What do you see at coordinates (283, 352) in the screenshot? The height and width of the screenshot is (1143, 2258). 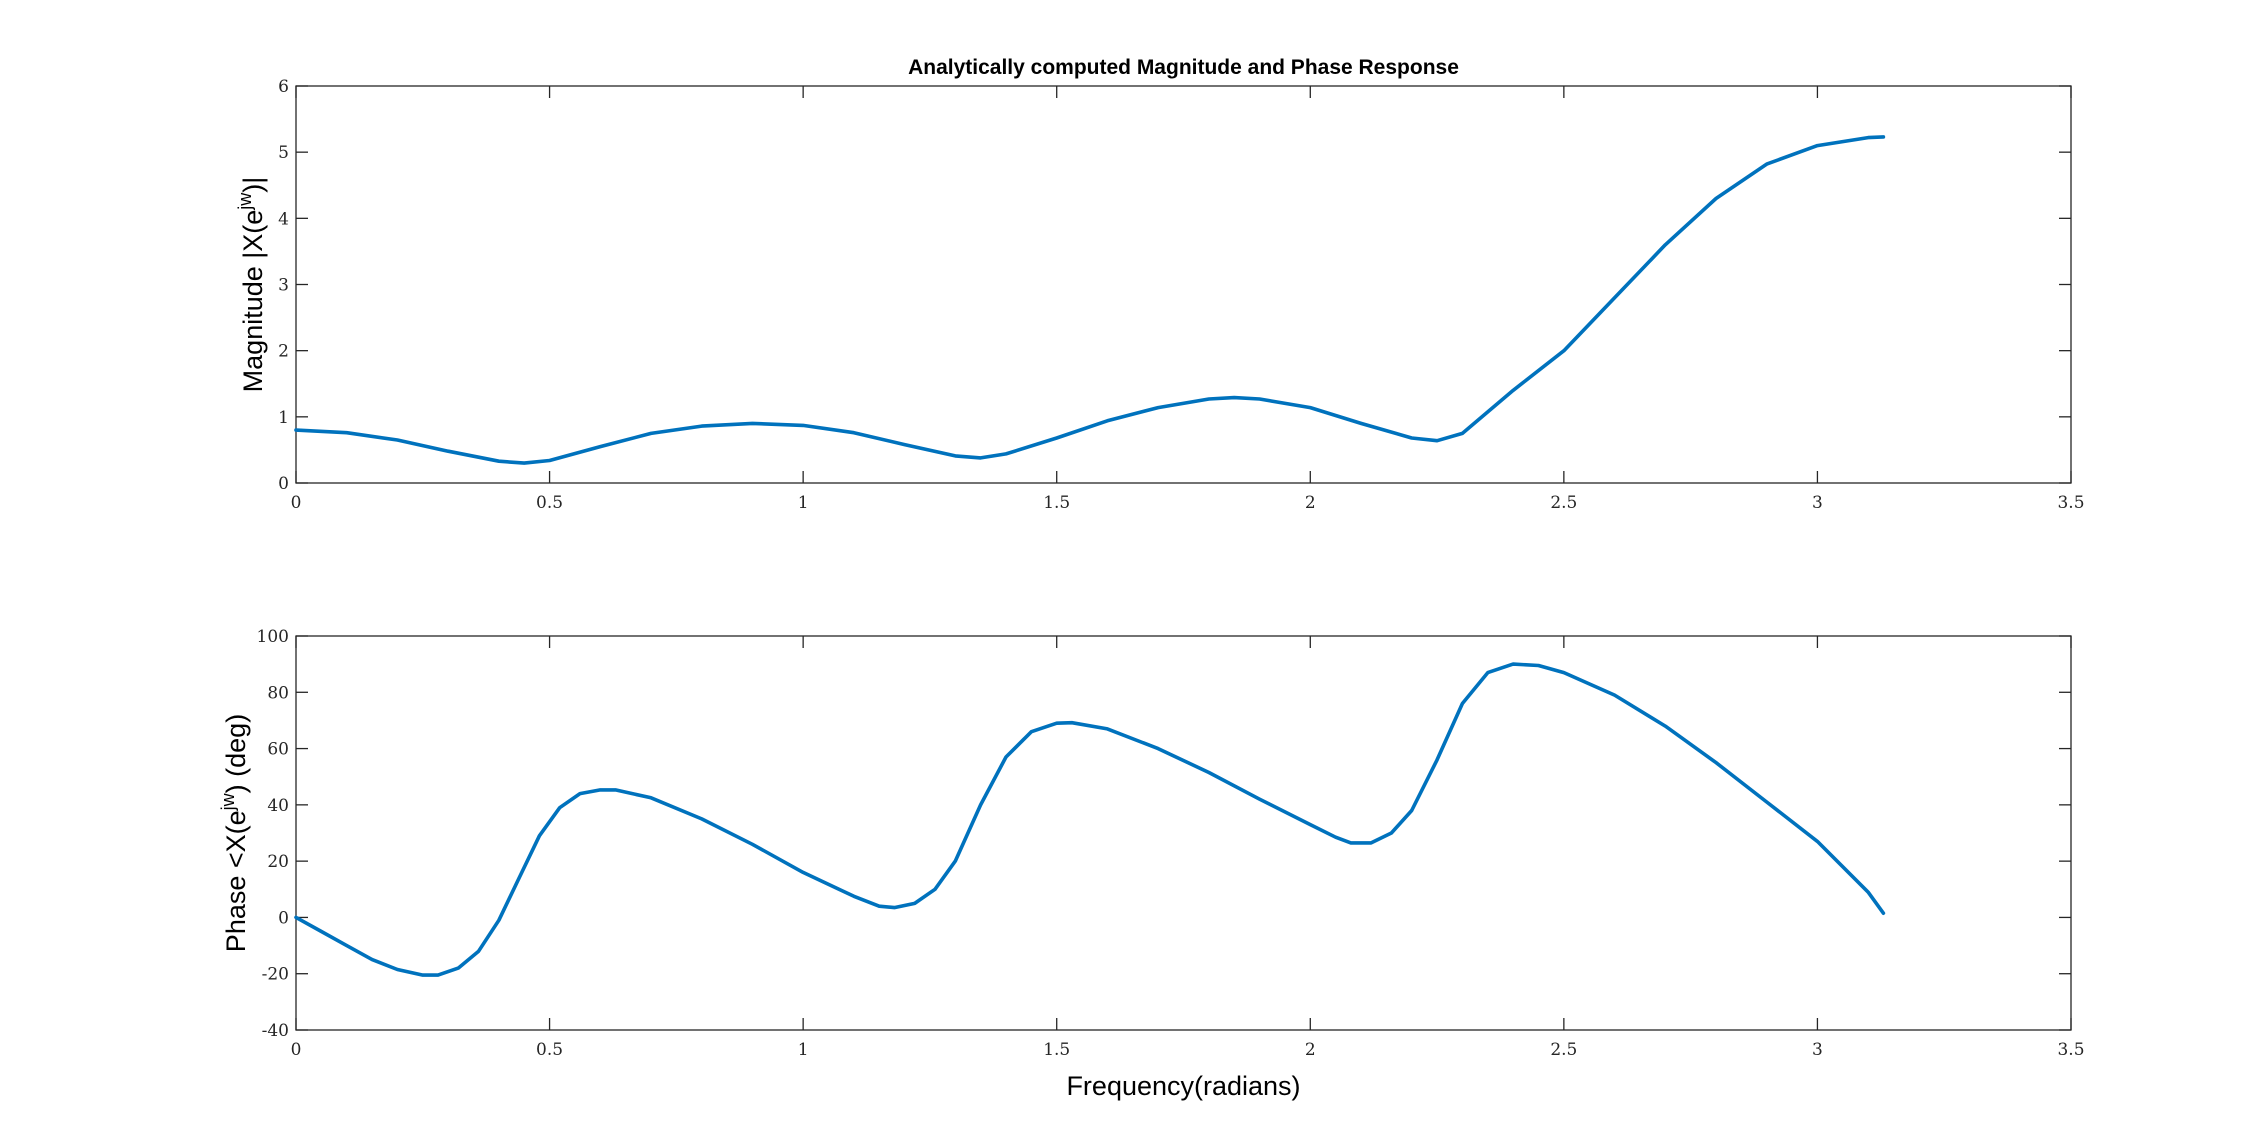 I see `y-tick-label: 2` at bounding box center [283, 352].